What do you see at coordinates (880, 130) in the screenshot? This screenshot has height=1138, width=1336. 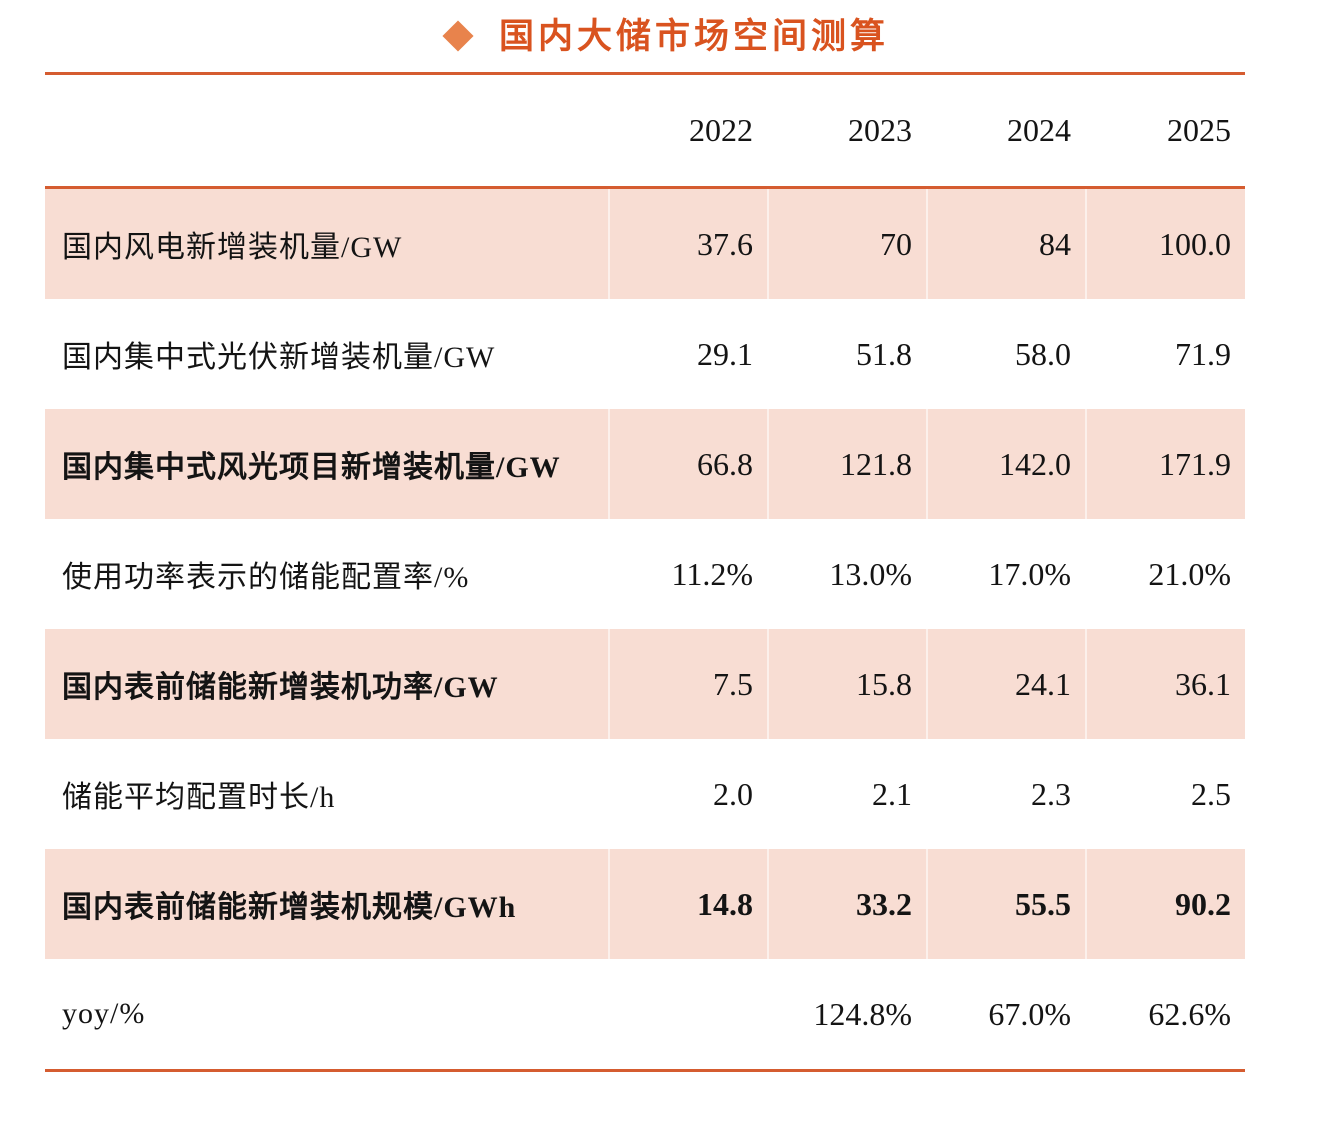 I see `header-year-2023: 2023` at bounding box center [880, 130].